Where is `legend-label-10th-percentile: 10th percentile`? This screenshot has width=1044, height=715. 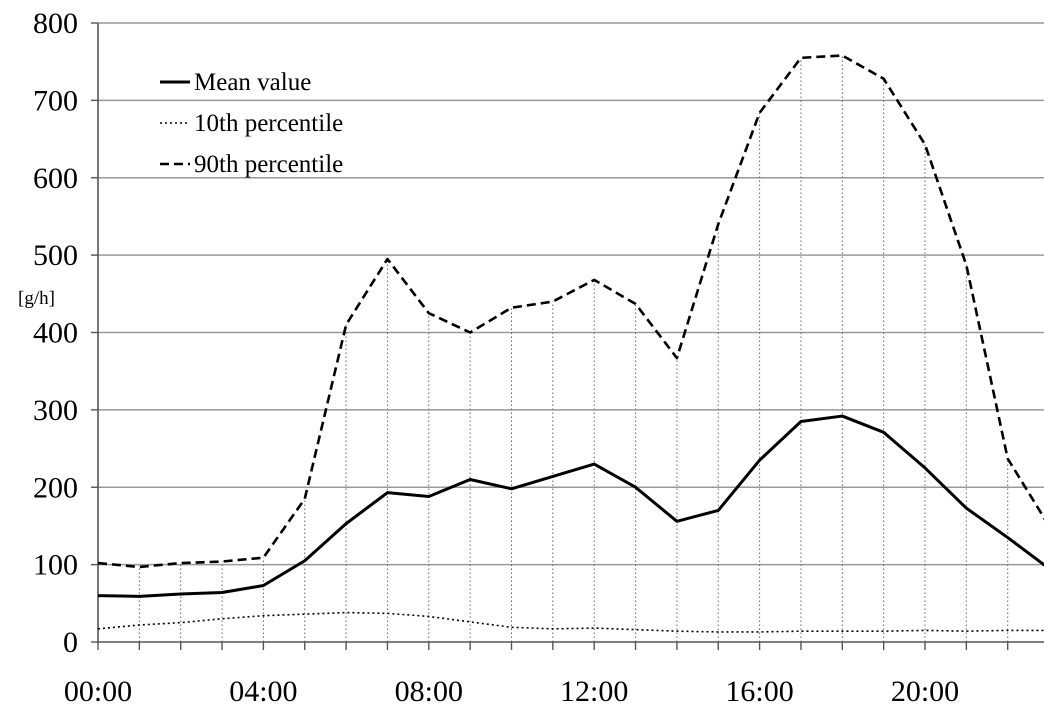 legend-label-10th-percentile: 10th percentile is located at coordinates (268, 123).